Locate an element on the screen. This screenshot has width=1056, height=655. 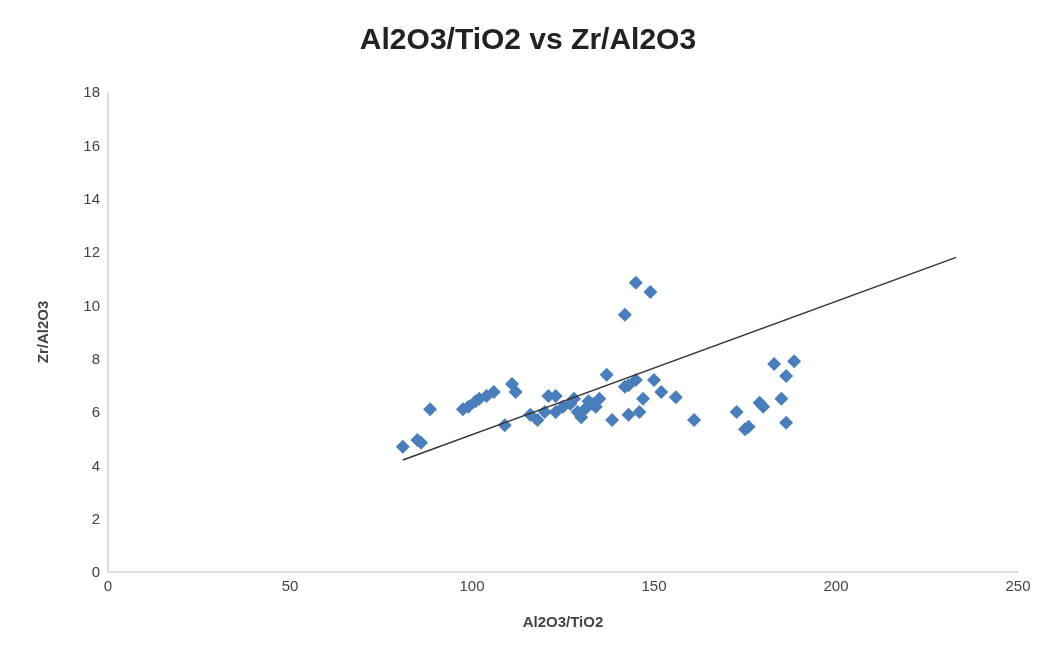
y-tick-label: 0 is located at coordinates (95, 572).